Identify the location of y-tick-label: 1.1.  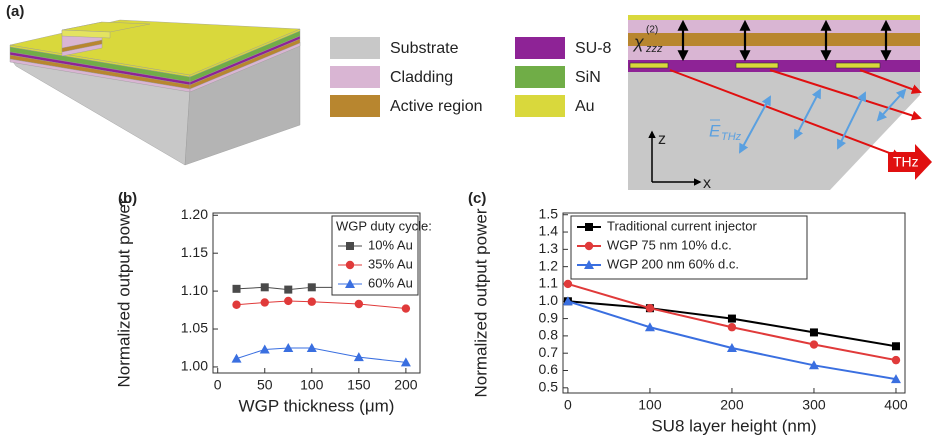
(549, 283).